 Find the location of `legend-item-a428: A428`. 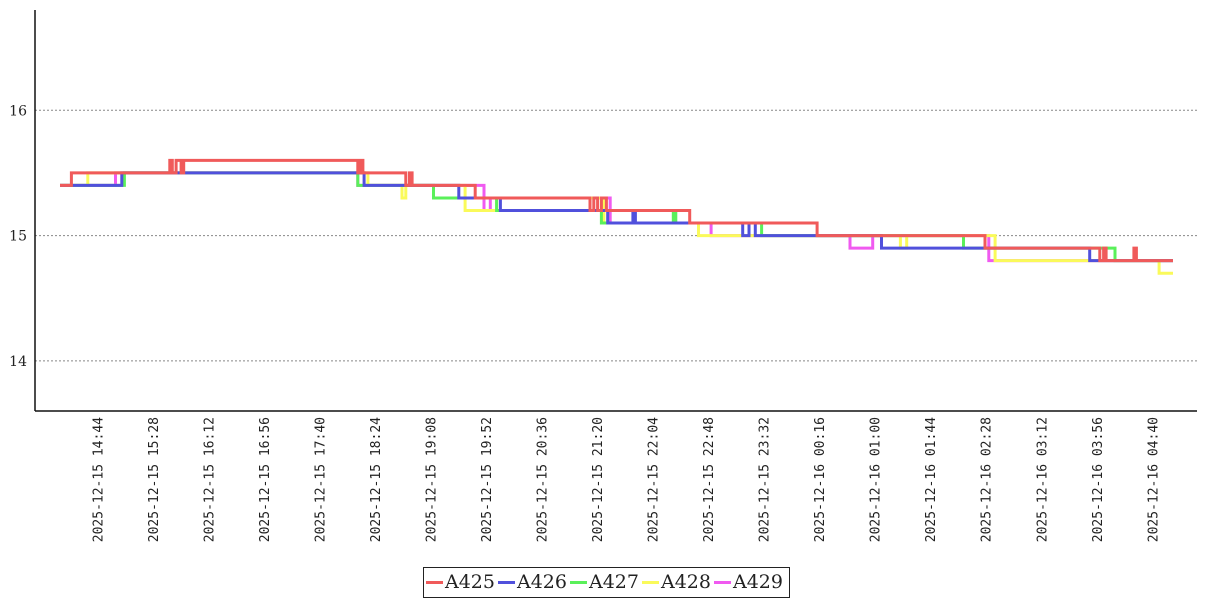

legend-item-a428: A428 is located at coordinates (676, 582).